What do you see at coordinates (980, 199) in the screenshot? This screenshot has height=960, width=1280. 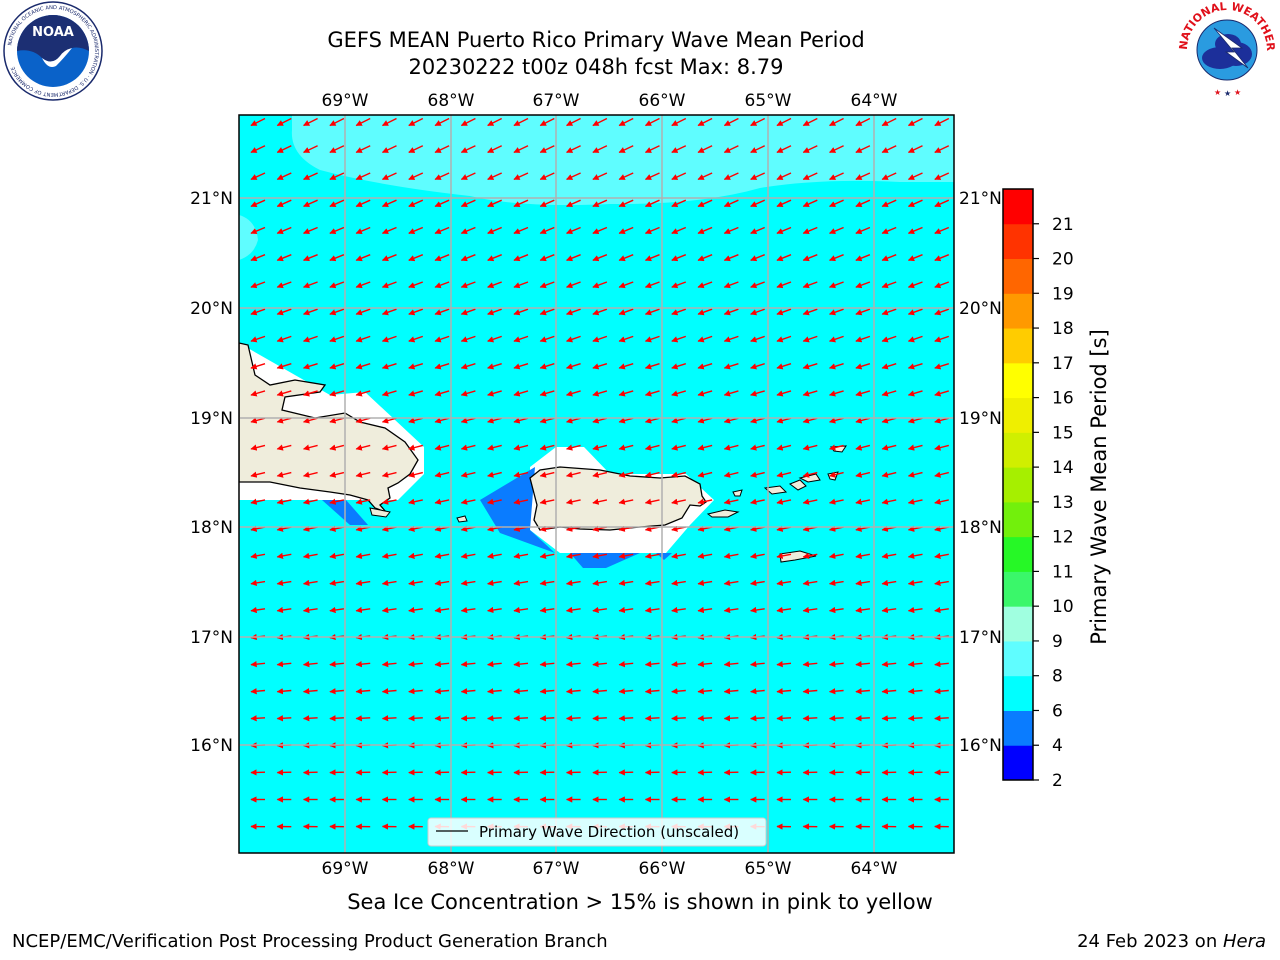 I see `lat-label: 21°N` at bounding box center [980, 199].